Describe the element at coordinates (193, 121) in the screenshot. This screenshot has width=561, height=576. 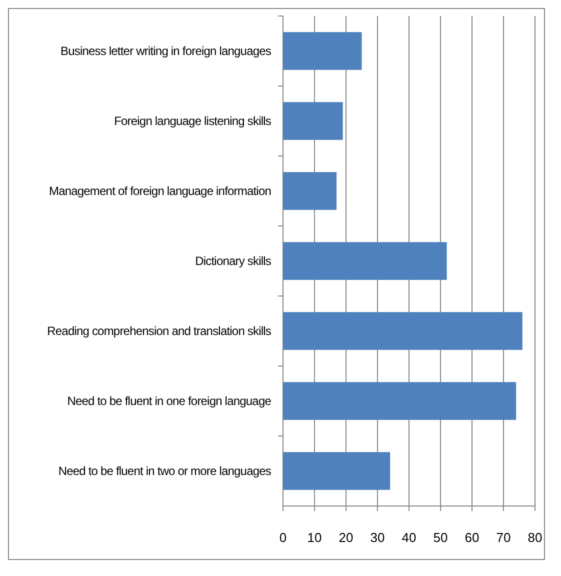
I see `y-tick-label: Foreign language listening skills` at that location.